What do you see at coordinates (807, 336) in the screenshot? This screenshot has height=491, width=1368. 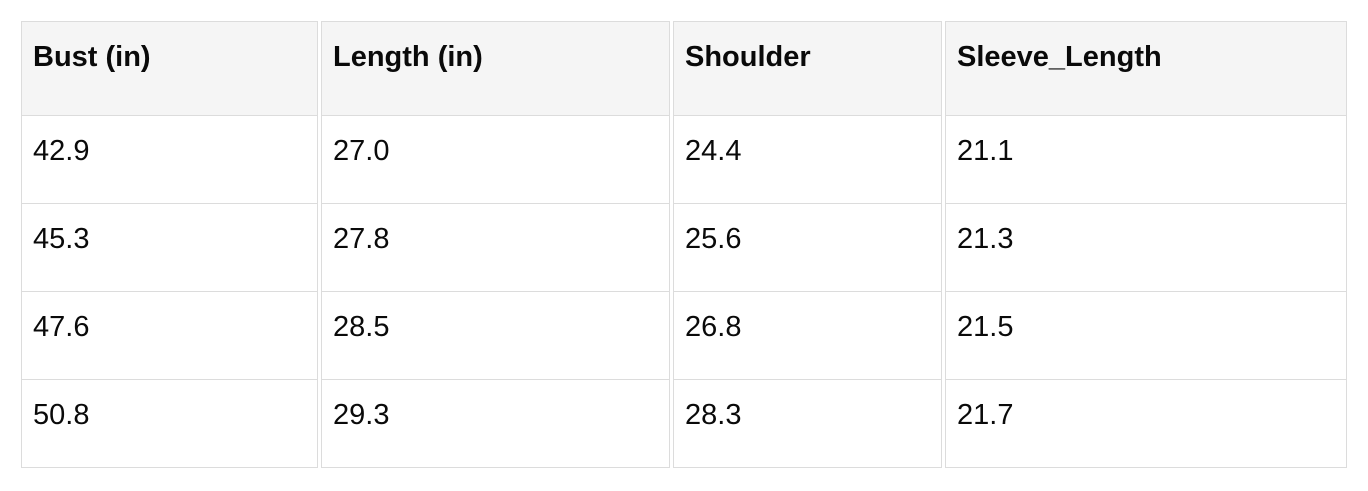 I see `table-cell: 26.8` at bounding box center [807, 336].